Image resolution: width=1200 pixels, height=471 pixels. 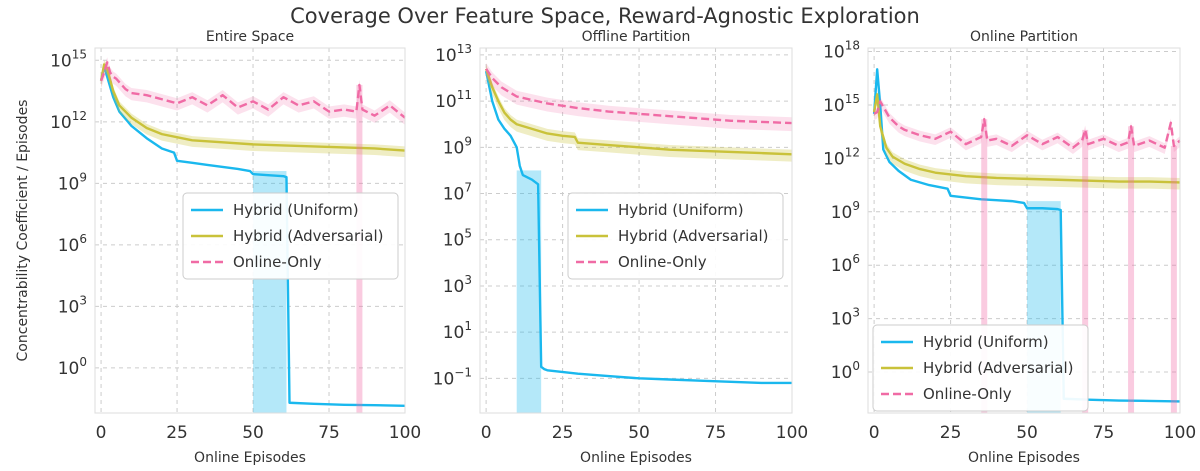 I want to click on subplot-title: Entire Space, so click(x=250, y=37).